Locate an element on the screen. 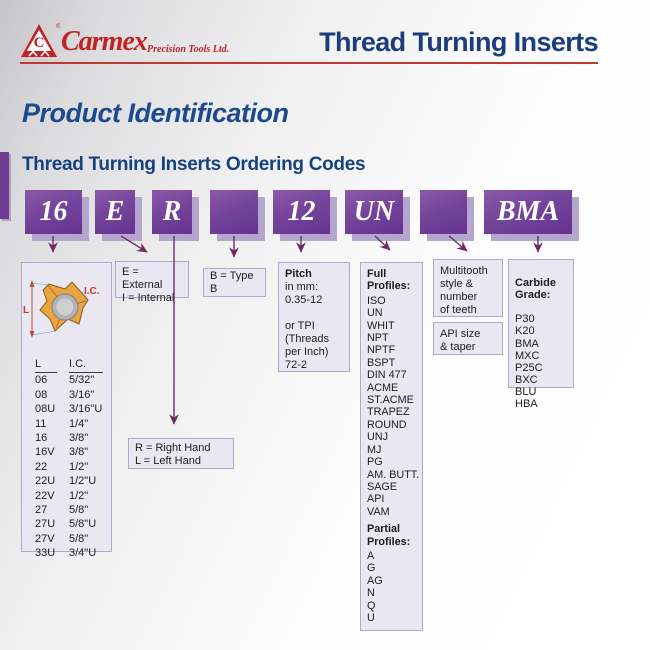  table-cell: 27V is located at coordinates (45, 538).